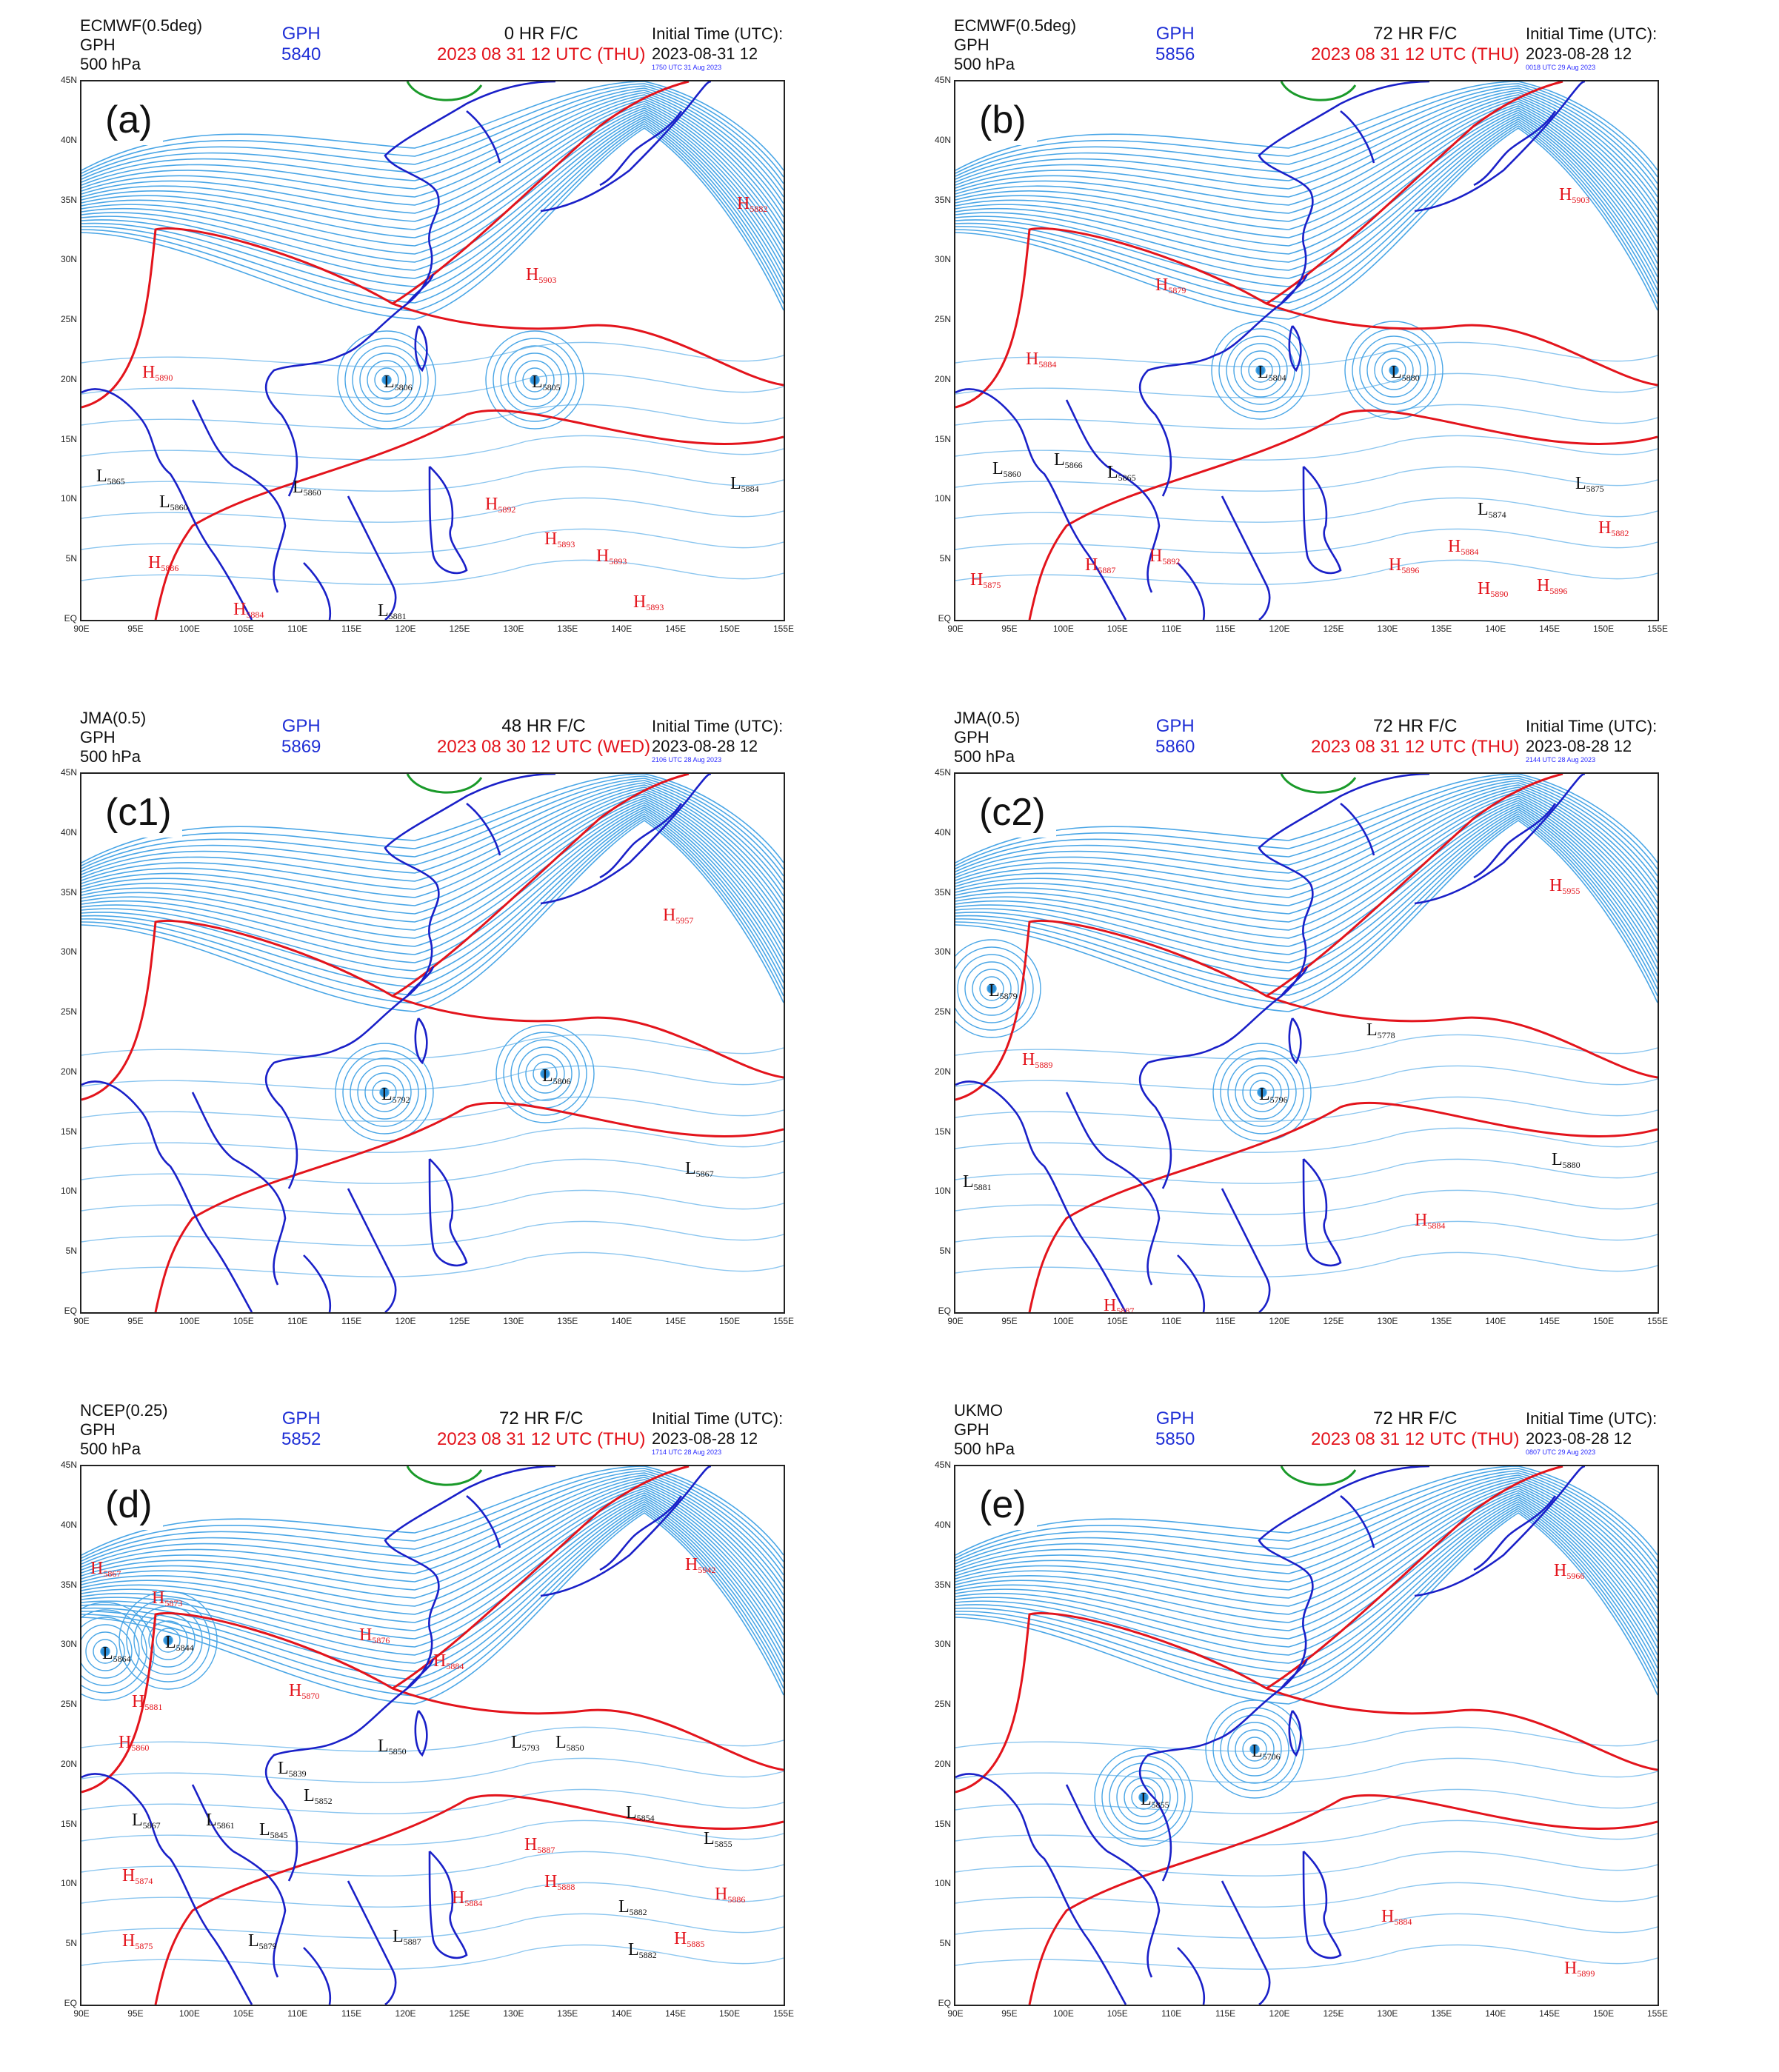 This screenshot has width=1779, height=2072. I want to click on high-center-label: H5893, so click(611, 557).